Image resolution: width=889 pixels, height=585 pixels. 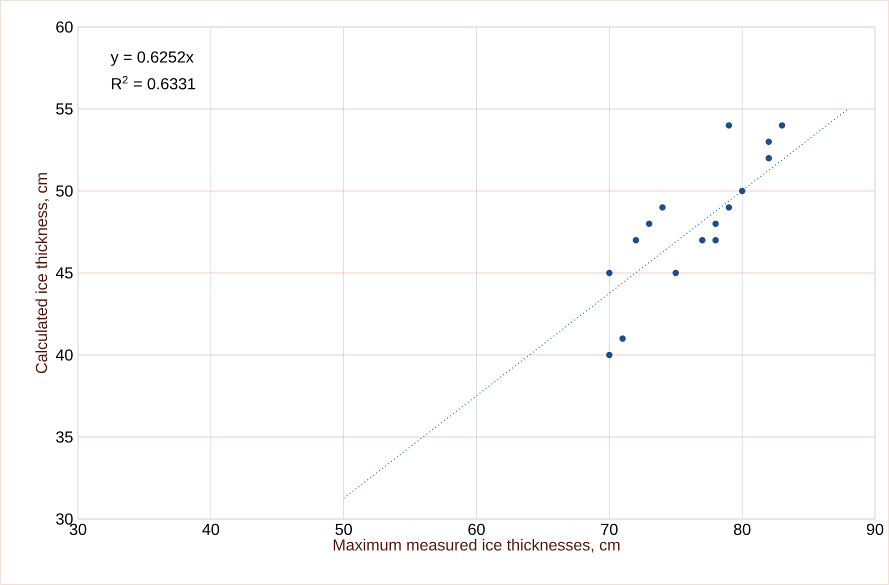 What do you see at coordinates (64, 437) in the screenshot?
I see `y-tick-label: 35` at bounding box center [64, 437].